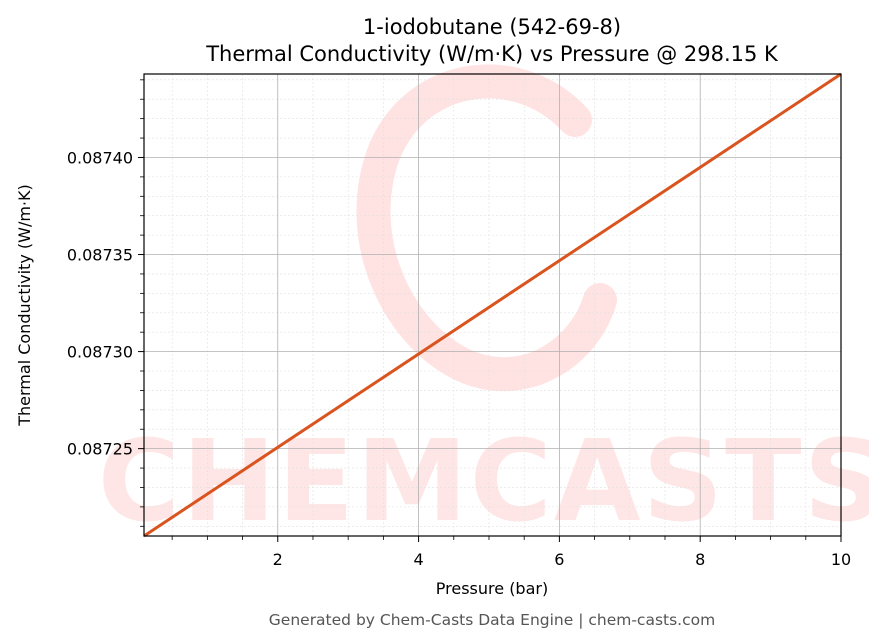 The height and width of the screenshot is (644, 869). I want to click on y-tick-label: 0.08740, so click(100, 157).